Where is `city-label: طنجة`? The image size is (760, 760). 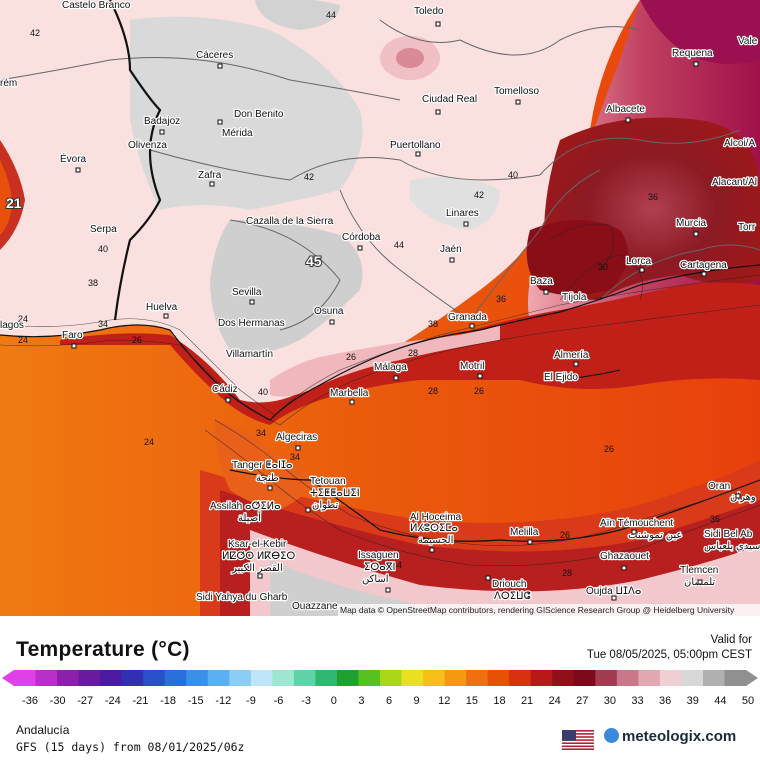 city-label: طنجة is located at coordinates (267, 479).